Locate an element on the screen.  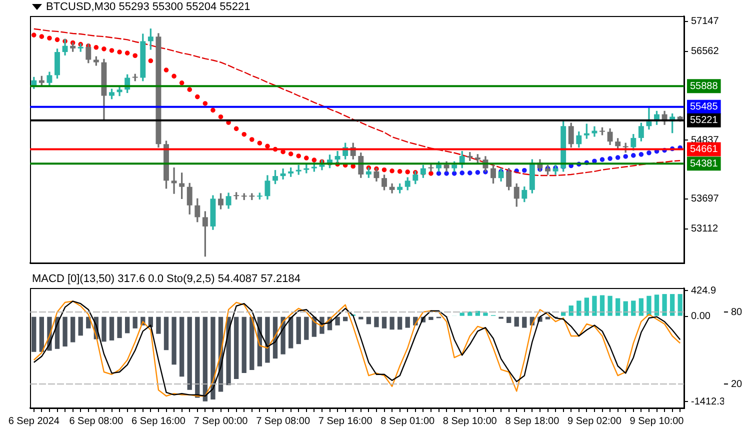
x-tick-label: 6 Sep 2024 is located at coordinates (34, 421).